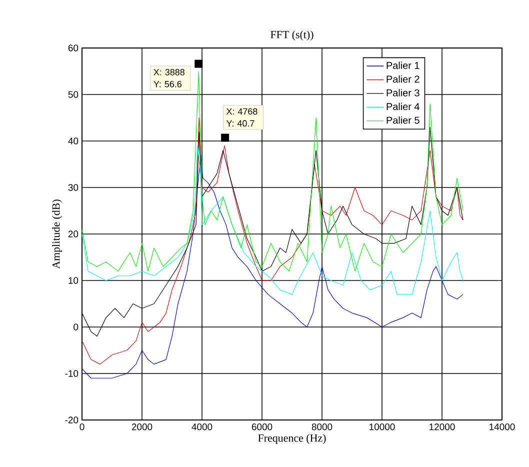 The width and height of the screenshot is (529, 467). Describe the element at coordinates (202, 427) in the screenshot. I see `x-tick-label: 4000` at that location.